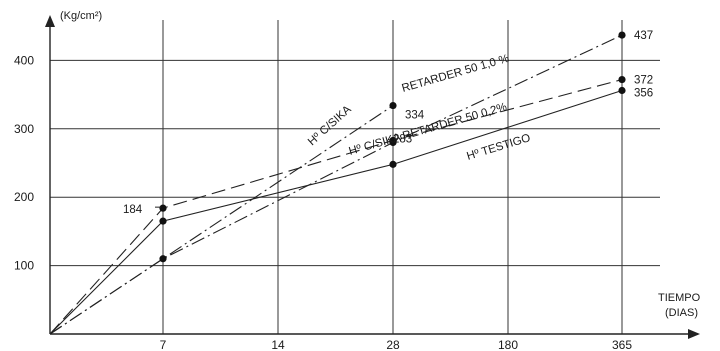  What do you see at coordinates (81, 16) in the screenshot?
I see `y-axis-title: (Kg/cm²)` at bounding box center [81, 16].